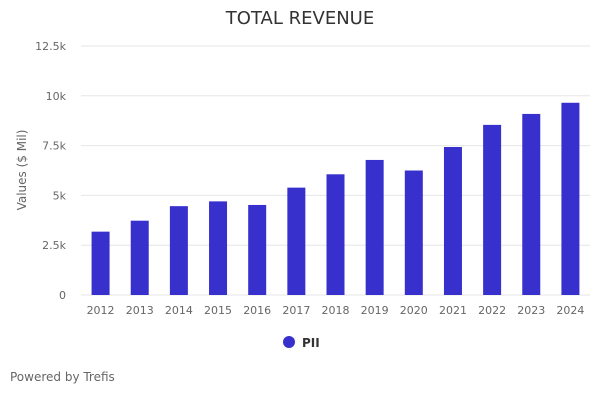 The width and height of the screenshot is (600, 400). I want to click on x-tick-label: 2024, so click(570, 310).